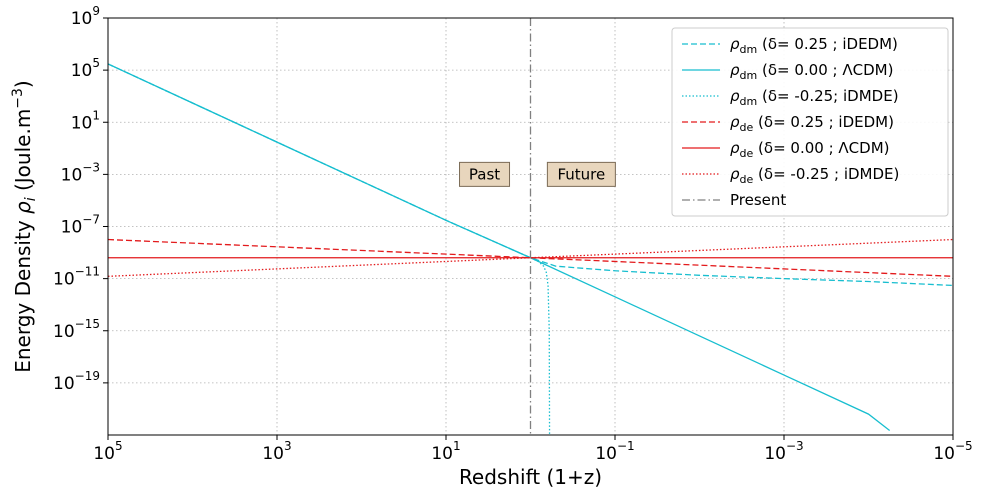  Describe the element at coordinates (276, 451) in the screenshot. I see `x-tick-label: 10³` at that location.